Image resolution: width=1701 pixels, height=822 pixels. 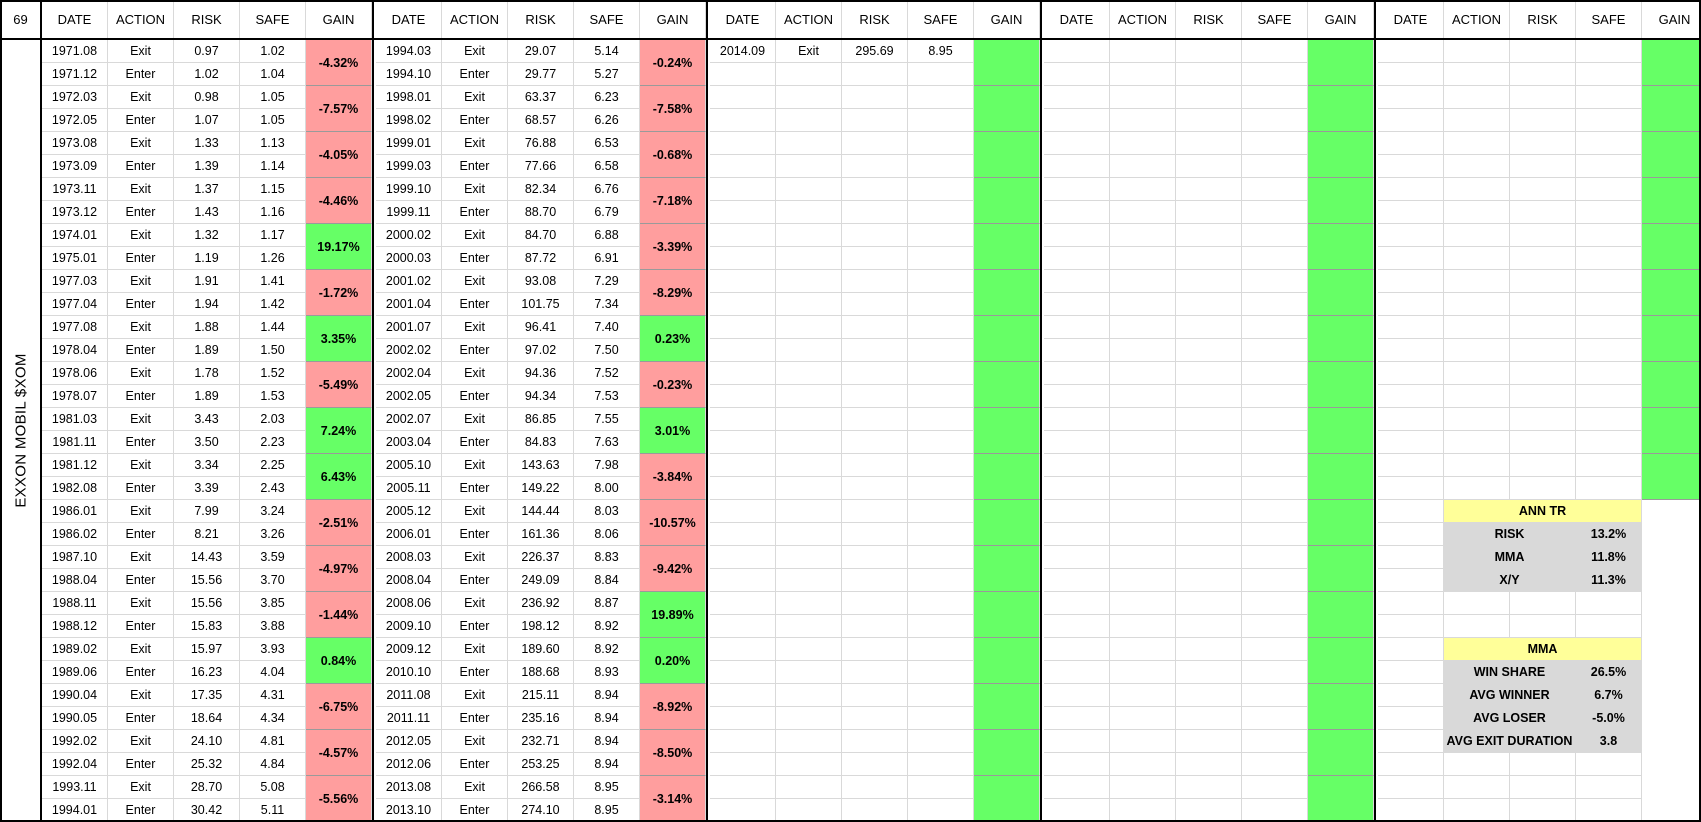 I want to click on table-cell: 15.83, so click(x=207, y=626).